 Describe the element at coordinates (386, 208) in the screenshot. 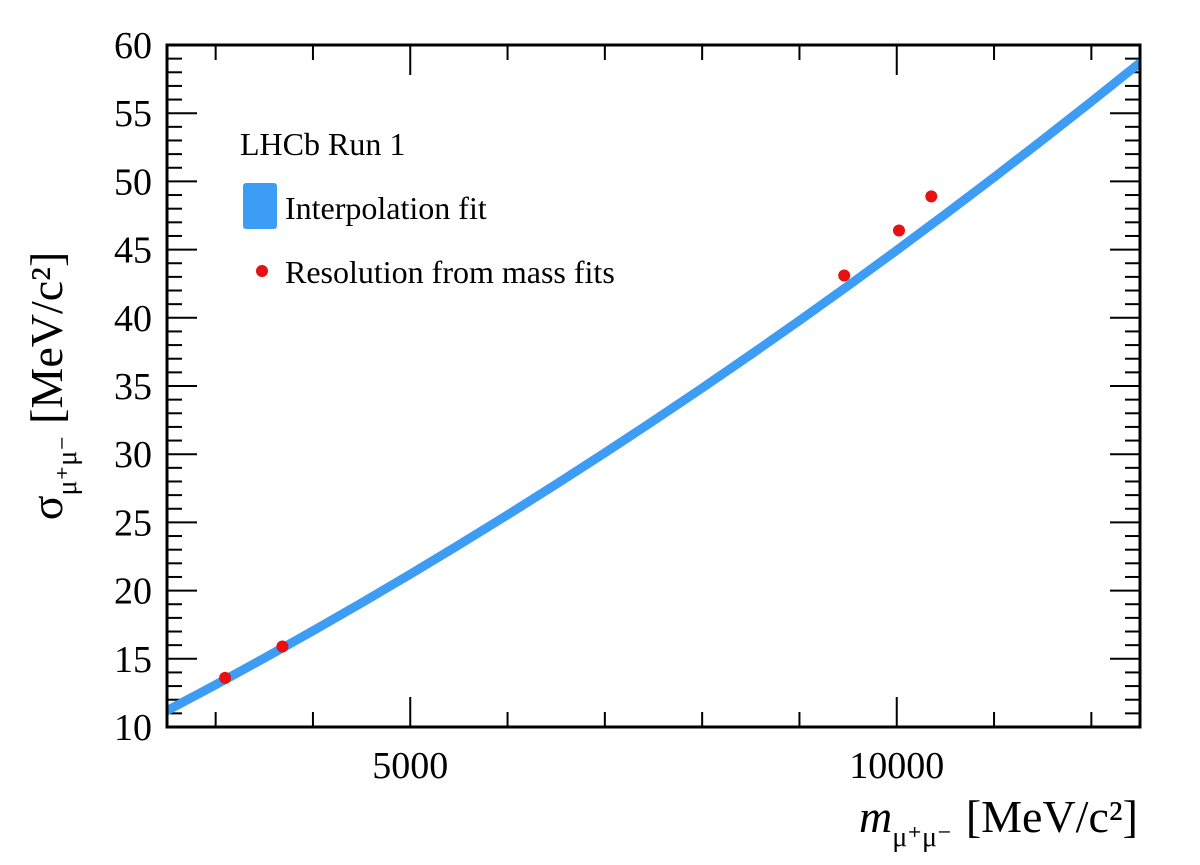

I see `legend-label-fit: Interpolation fit` at that location.